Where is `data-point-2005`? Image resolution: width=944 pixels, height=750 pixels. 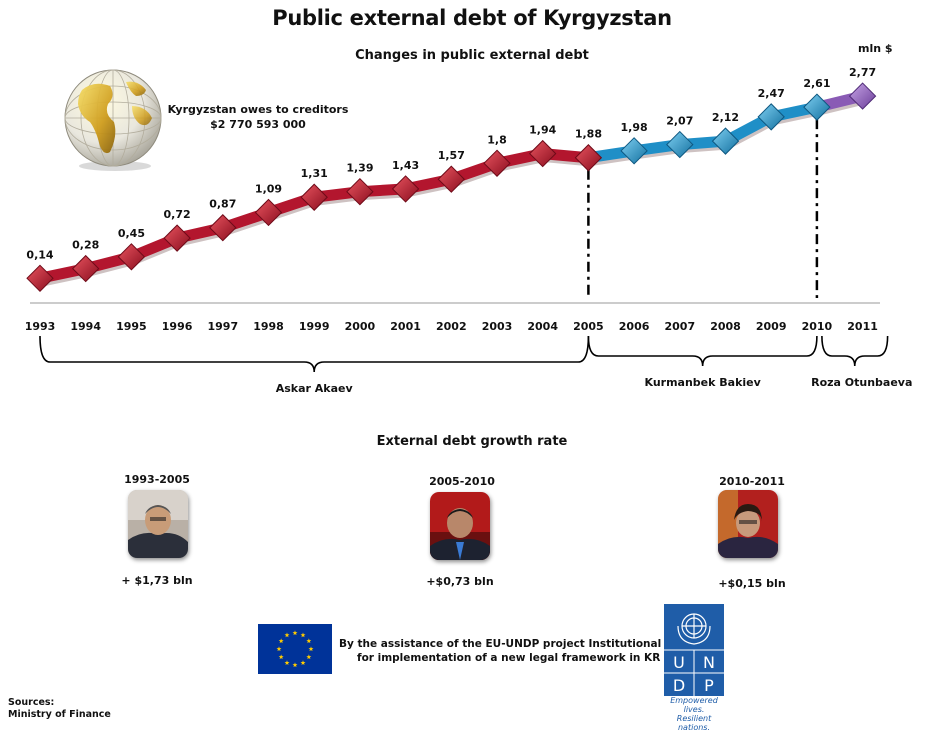 data-point-2005 is located at coordinates (588, 158).